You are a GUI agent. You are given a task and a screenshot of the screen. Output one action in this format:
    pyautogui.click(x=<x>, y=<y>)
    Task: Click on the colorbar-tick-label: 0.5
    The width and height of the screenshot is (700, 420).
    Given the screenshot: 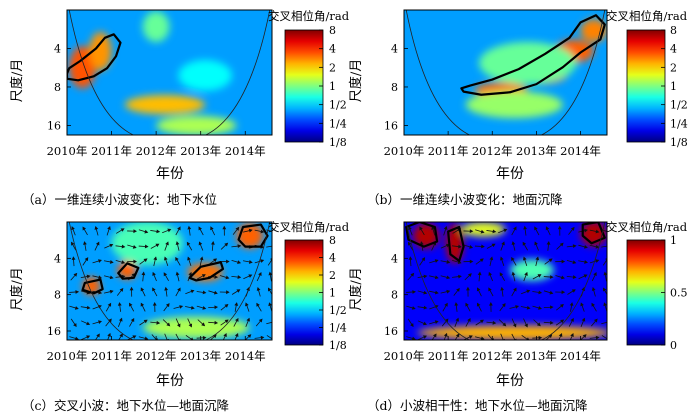 What is the action you would take?
    pyautogui.click(x=679, y=293)
    